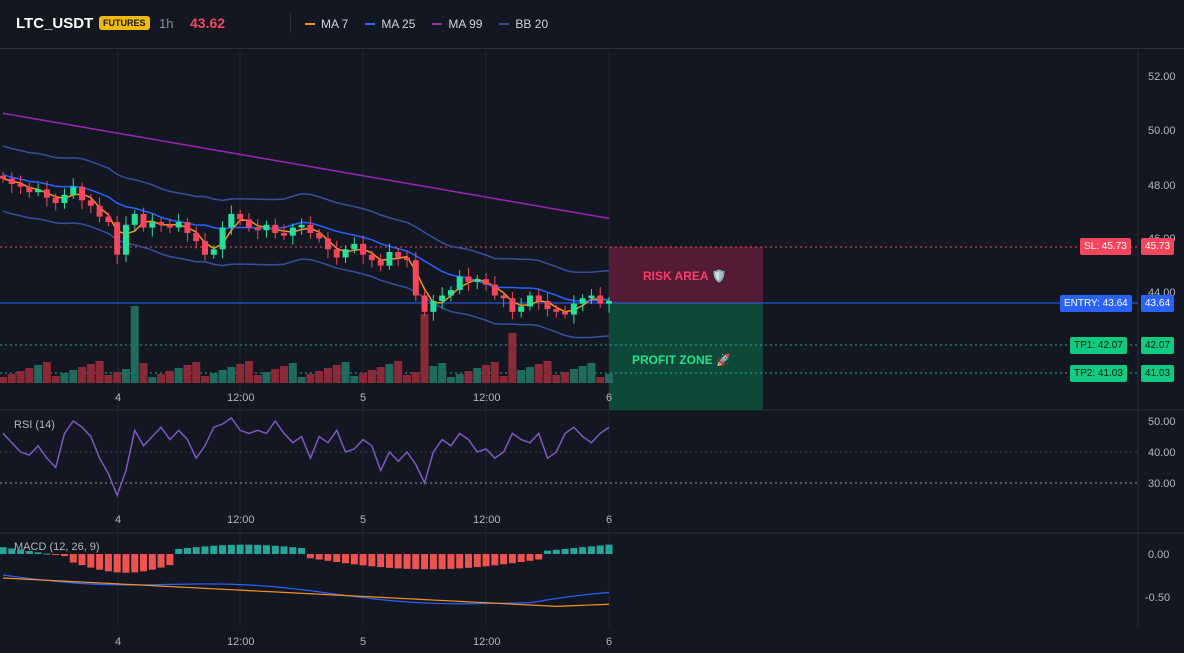 This screenshot has height=653, width=1184. I want to click on legend-bb20: BB 20, so click(523, 24).